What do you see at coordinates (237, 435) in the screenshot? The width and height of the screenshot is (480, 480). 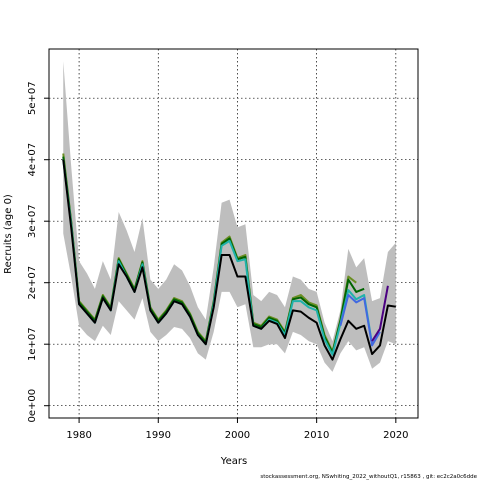 I see `x-tick-label-2: 2000` at bounding box center [237, 435].